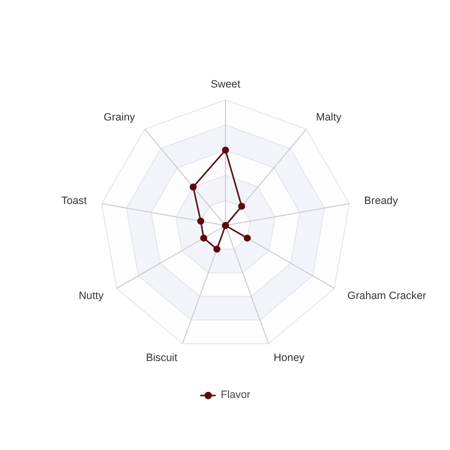  I want to click on spoke-label: Bready, so click(381, 201).